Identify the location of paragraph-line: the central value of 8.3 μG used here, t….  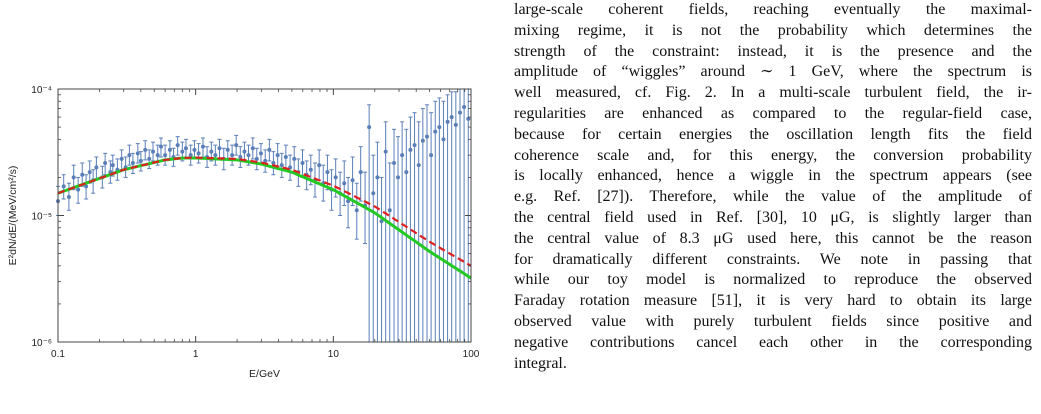
(773, 238).